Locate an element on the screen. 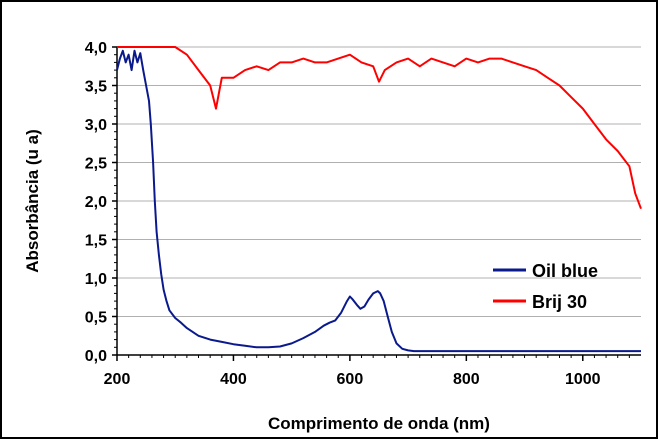 The height and width of the screenshot is (439, 658). y-tick-label-1: 0,5 is located at coordinates (96, 318).